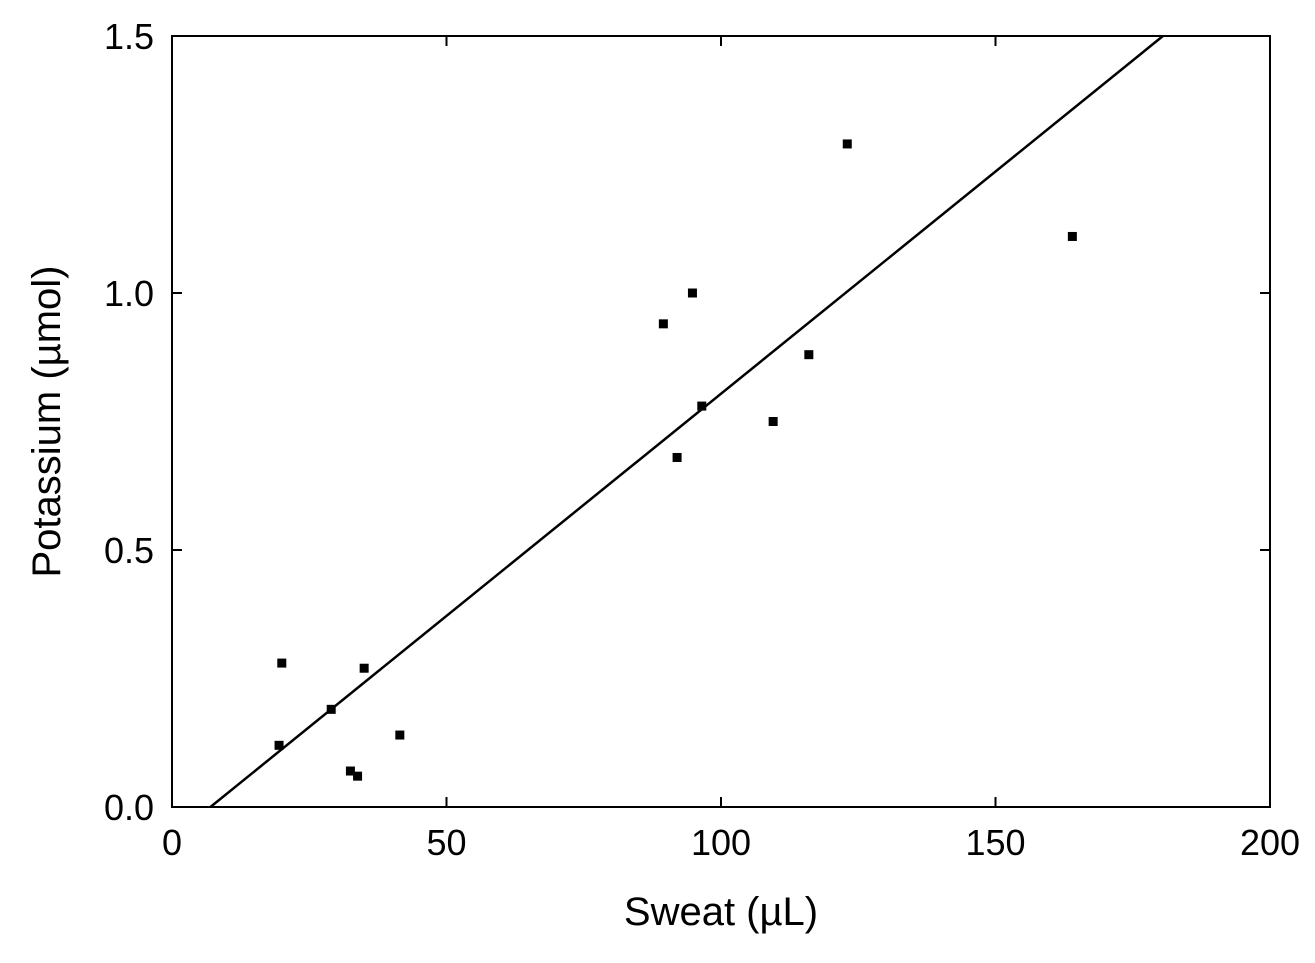  What do you see at coordinates (721, 912) in the screenshot?
I see `x-axis-label: Sweat (µL)` at bounding box center [721, 912].